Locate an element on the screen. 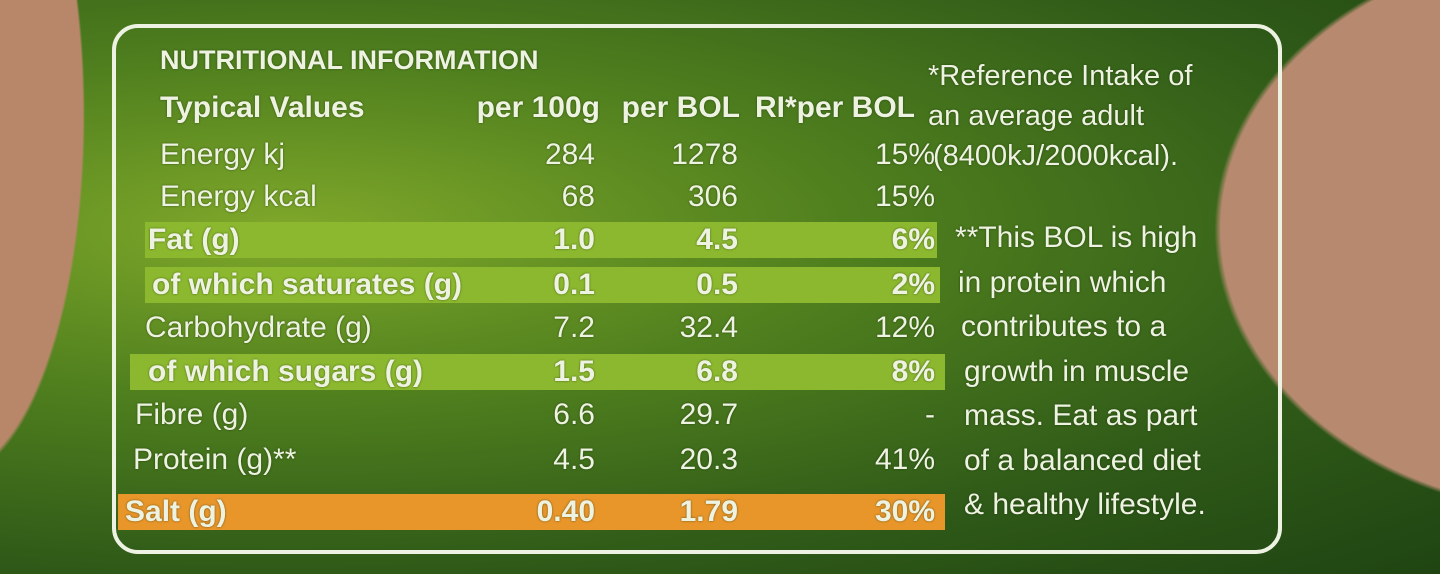  row-label: Energy kcal is located at coordinates (238, 196).